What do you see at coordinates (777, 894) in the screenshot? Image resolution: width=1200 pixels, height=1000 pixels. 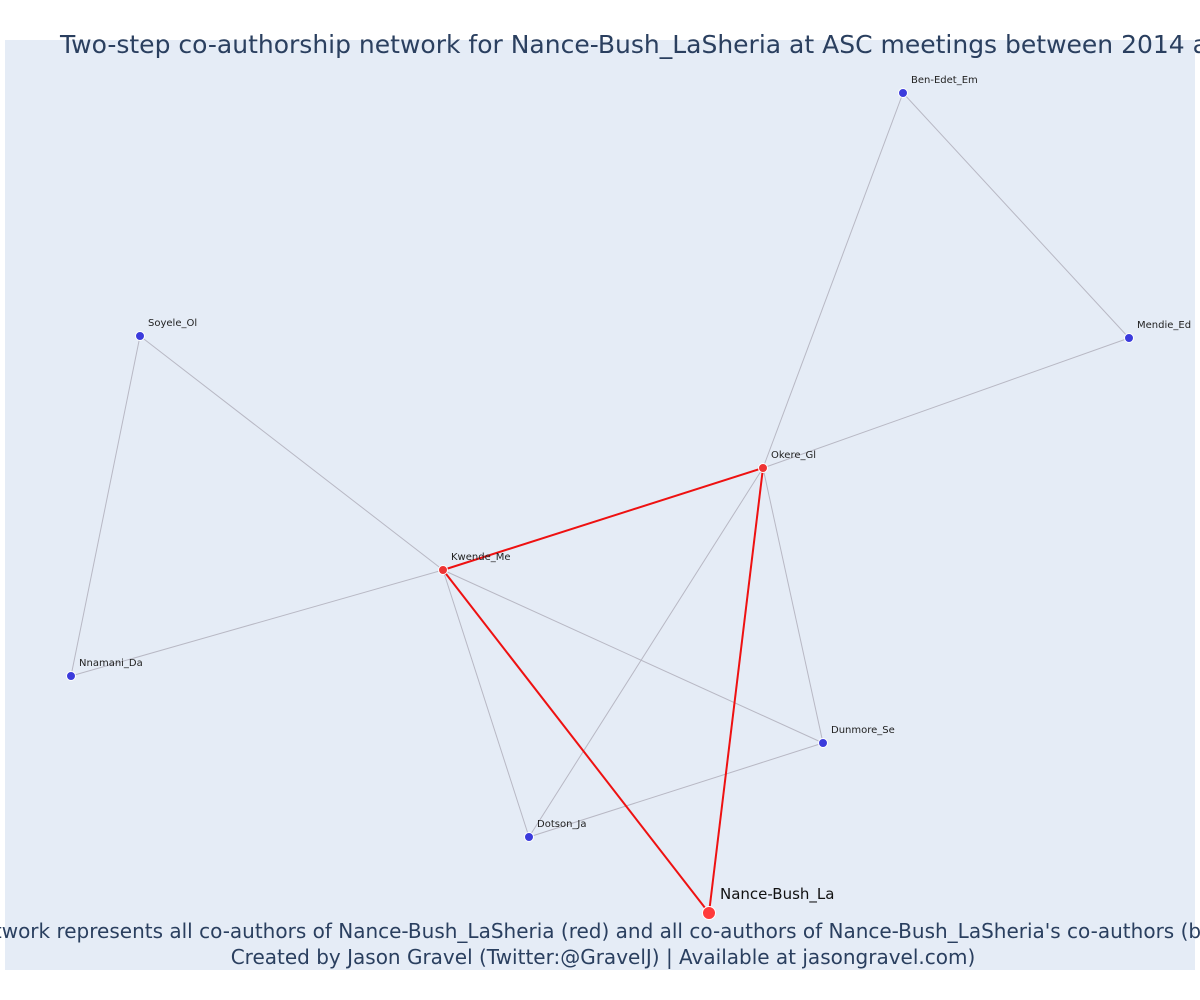 I see `node-label-nance-bush-la: Nance-Bush_La` at bounding box center [777, 894].